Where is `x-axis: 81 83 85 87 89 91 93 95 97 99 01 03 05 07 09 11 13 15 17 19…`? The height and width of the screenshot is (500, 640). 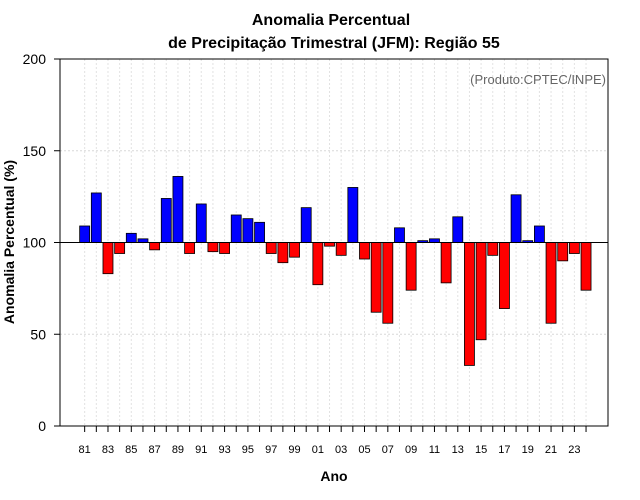
x-axis: 81 83 85 87 89 91 93 95 97 99 01 03 05 07 09 11 13 15 17 19… is located at coordinates (333, 441).